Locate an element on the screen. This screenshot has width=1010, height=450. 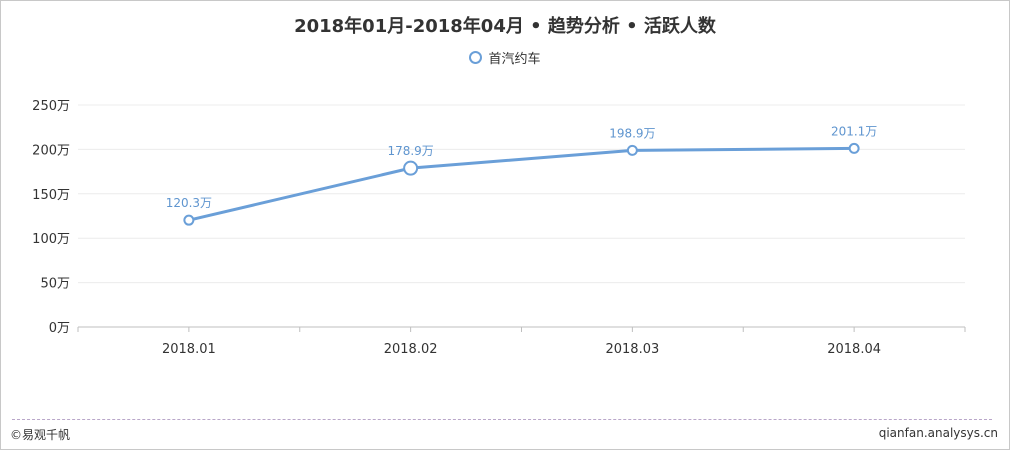
data-label: 198.9万 is located at coordinates (632, 133).